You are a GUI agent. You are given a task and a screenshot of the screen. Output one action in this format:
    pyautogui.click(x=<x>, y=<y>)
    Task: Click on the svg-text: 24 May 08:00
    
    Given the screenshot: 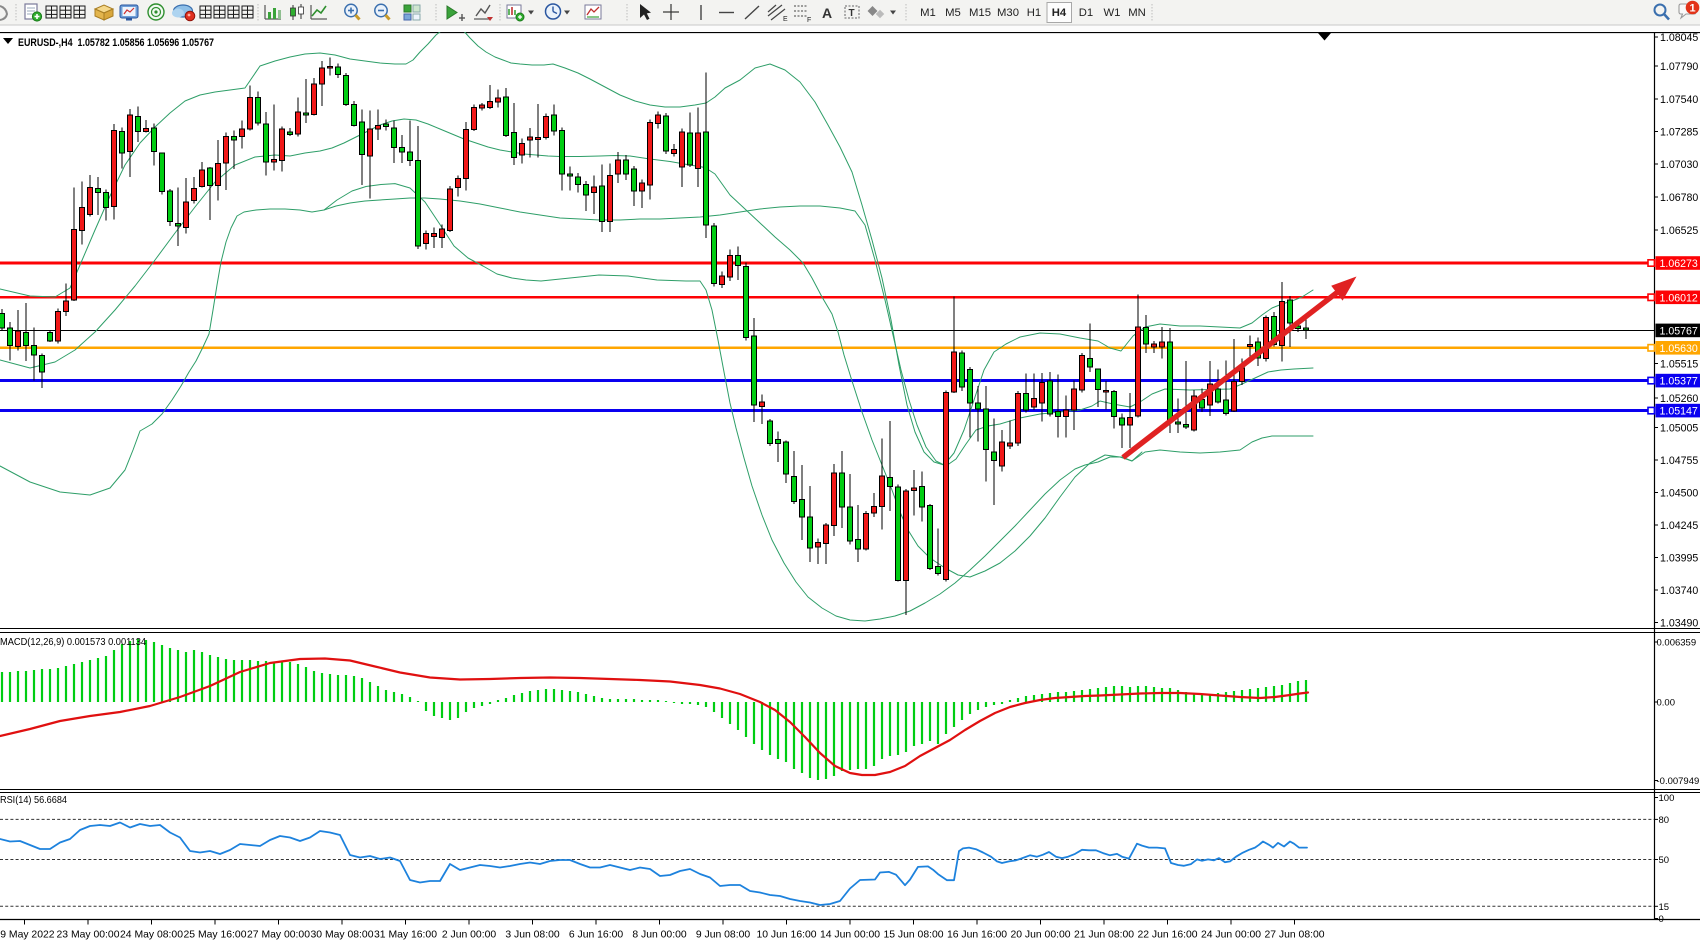 What is the action you would take?
    pyautogui.click(x=151, y=935)
    